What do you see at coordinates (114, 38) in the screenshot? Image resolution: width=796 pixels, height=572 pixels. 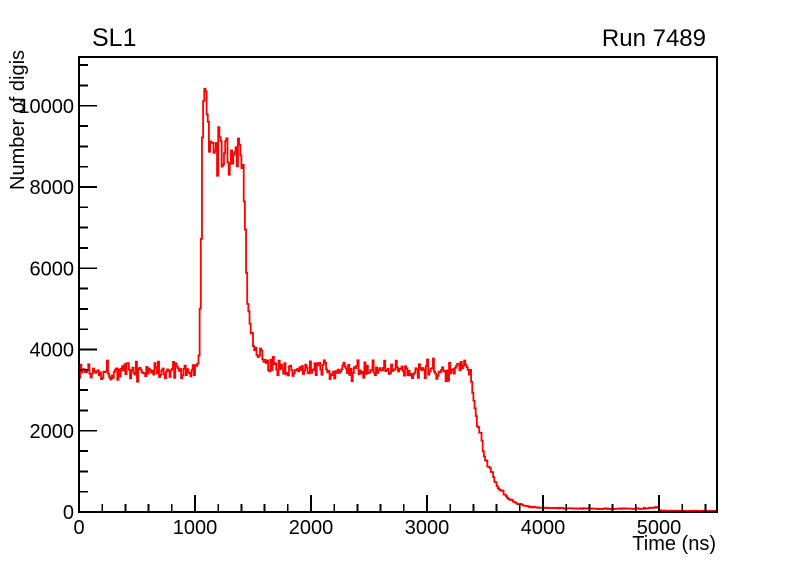 I see `plot-title: SL1` at bounding box center [114, 38].